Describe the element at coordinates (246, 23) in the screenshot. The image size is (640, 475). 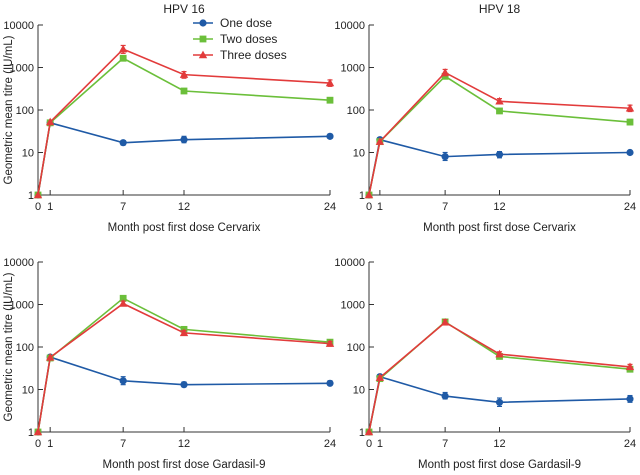
I see `legend-label: One dose` at that location.